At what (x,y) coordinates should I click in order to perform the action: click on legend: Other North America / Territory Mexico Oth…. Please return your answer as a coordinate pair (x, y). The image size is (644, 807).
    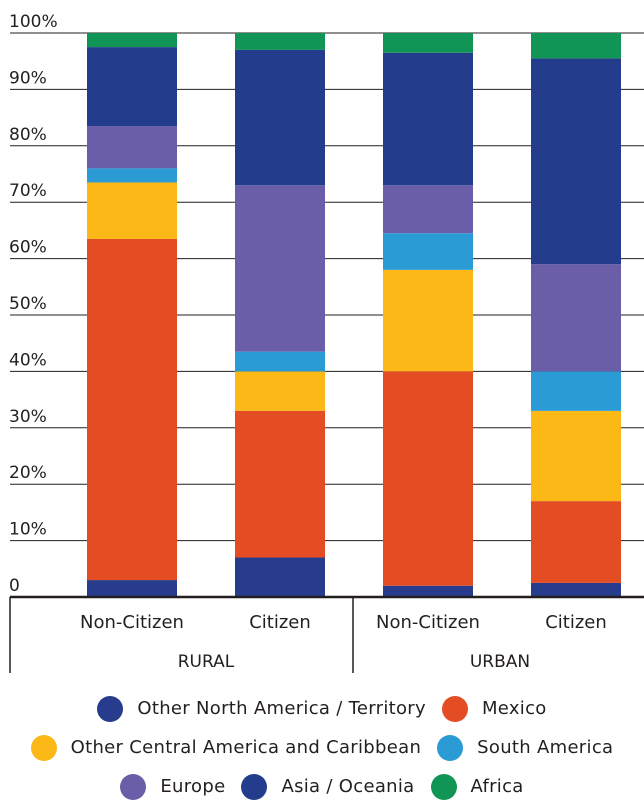
    Looking at the image, I should click on (322, 748).